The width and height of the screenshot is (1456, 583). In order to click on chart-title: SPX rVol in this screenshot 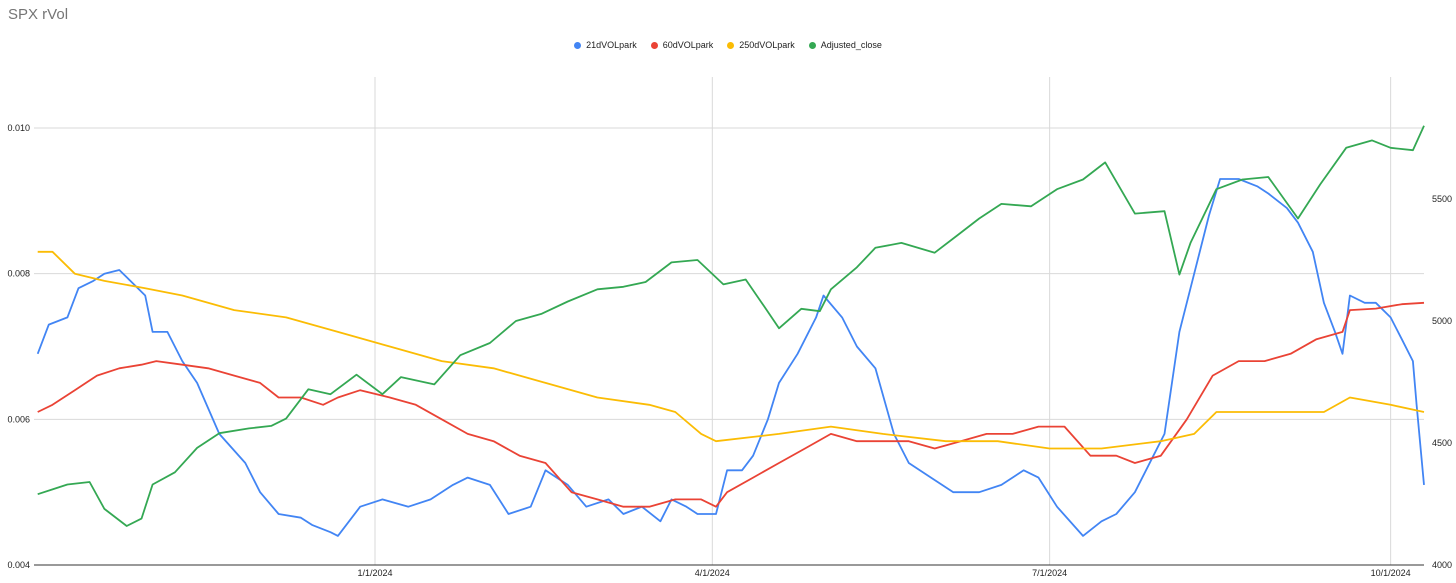, I will do `click(38, 14)`.